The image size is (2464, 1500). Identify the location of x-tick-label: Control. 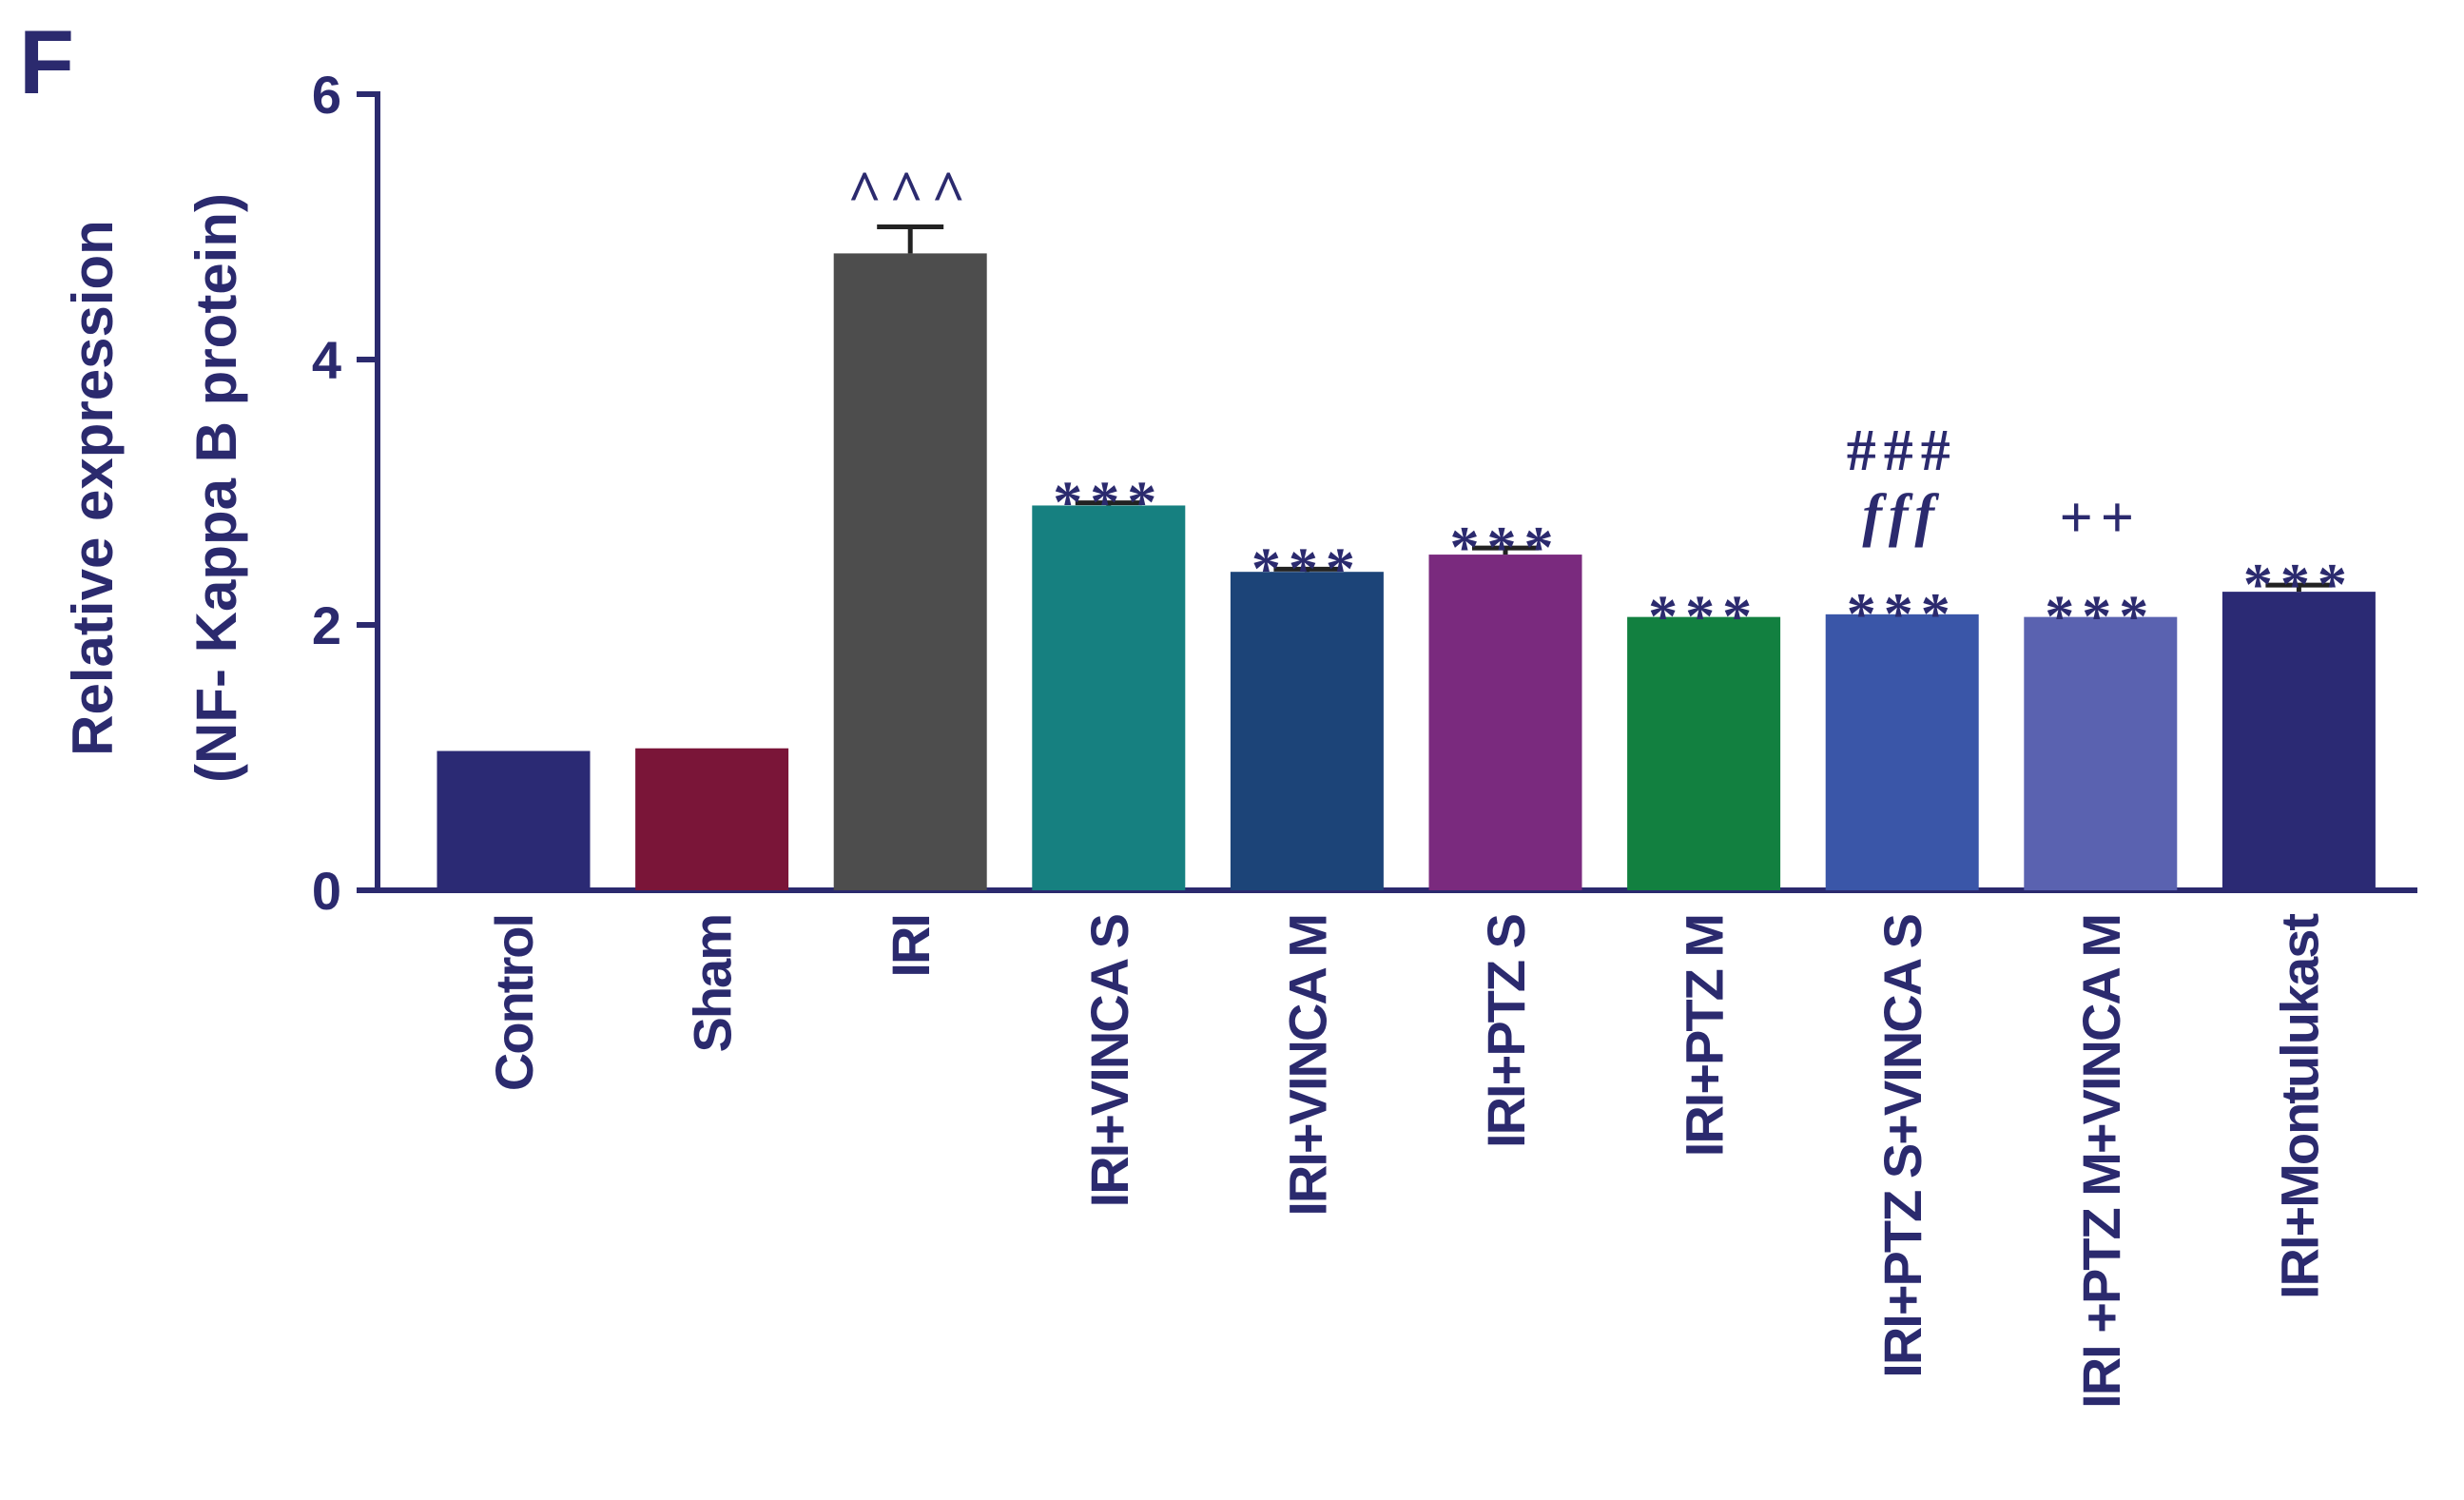
(514, 1003).